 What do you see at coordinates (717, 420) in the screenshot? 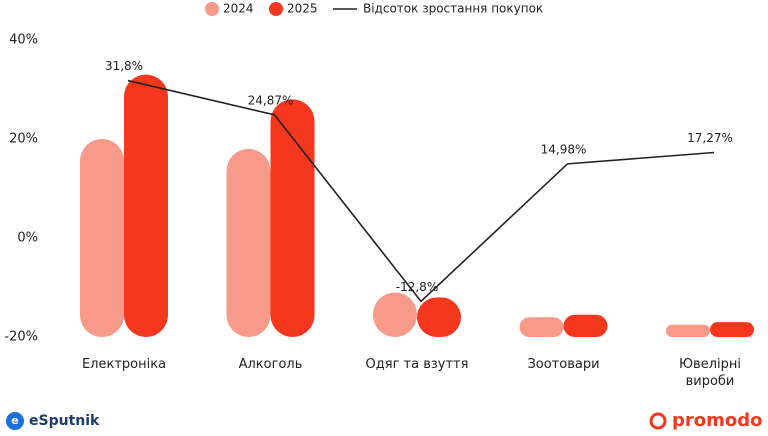
I see `logo-text: promodo` at bounding box center [717, 420].